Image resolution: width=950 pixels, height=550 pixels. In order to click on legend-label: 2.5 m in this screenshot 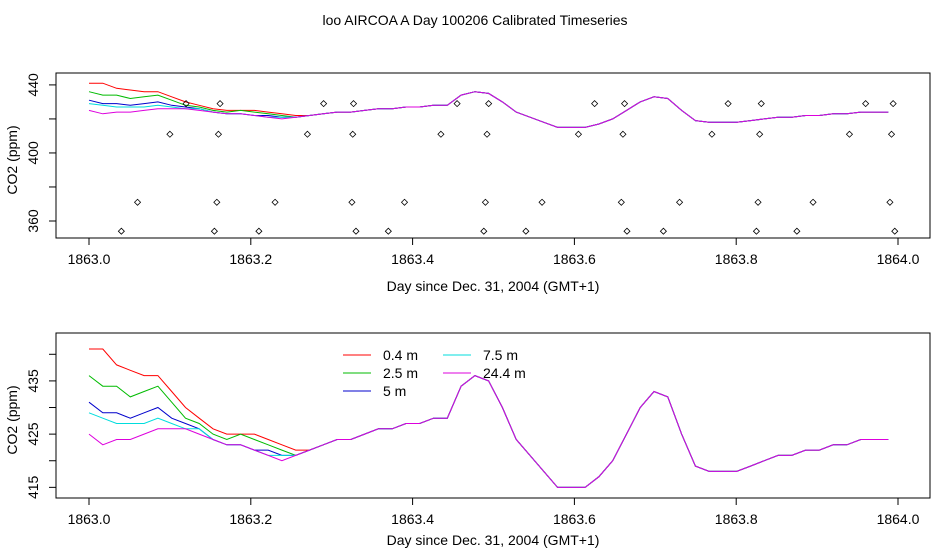, I will do `click(400, 373)`.